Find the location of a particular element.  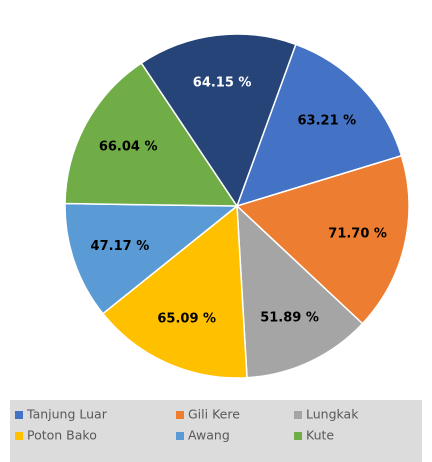

data-label: 66.04 % is located at coordinates (128, 146).